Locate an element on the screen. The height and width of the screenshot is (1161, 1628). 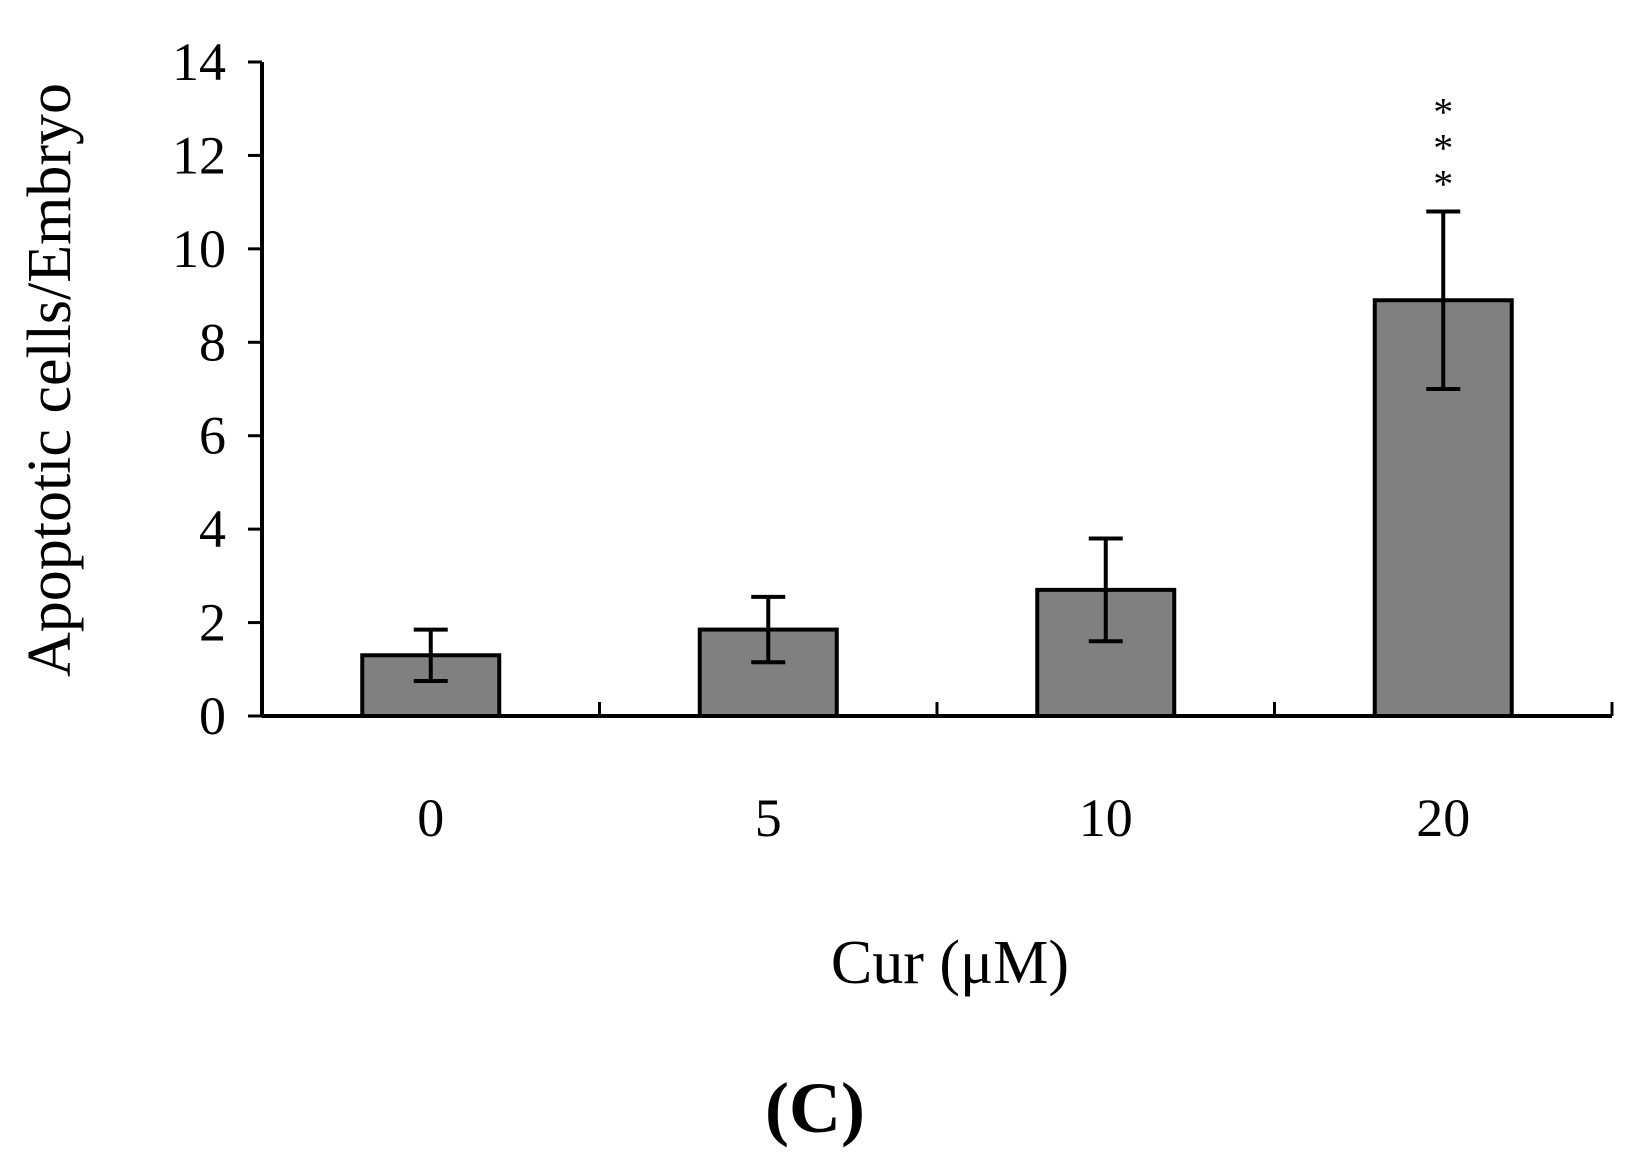
y-tick-label: 6 is located at coordinates (212, 436).